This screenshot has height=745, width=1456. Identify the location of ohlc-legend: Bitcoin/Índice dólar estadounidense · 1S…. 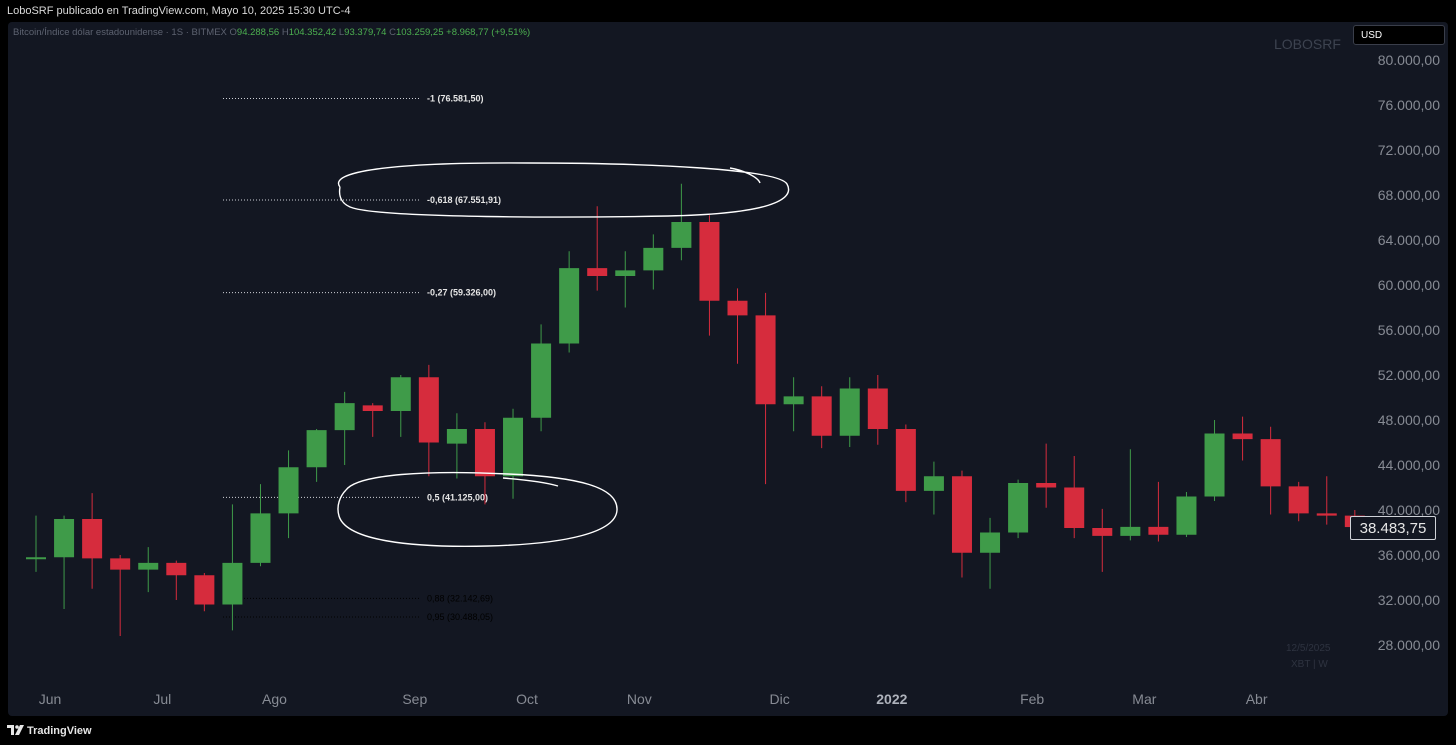
(271, 32).